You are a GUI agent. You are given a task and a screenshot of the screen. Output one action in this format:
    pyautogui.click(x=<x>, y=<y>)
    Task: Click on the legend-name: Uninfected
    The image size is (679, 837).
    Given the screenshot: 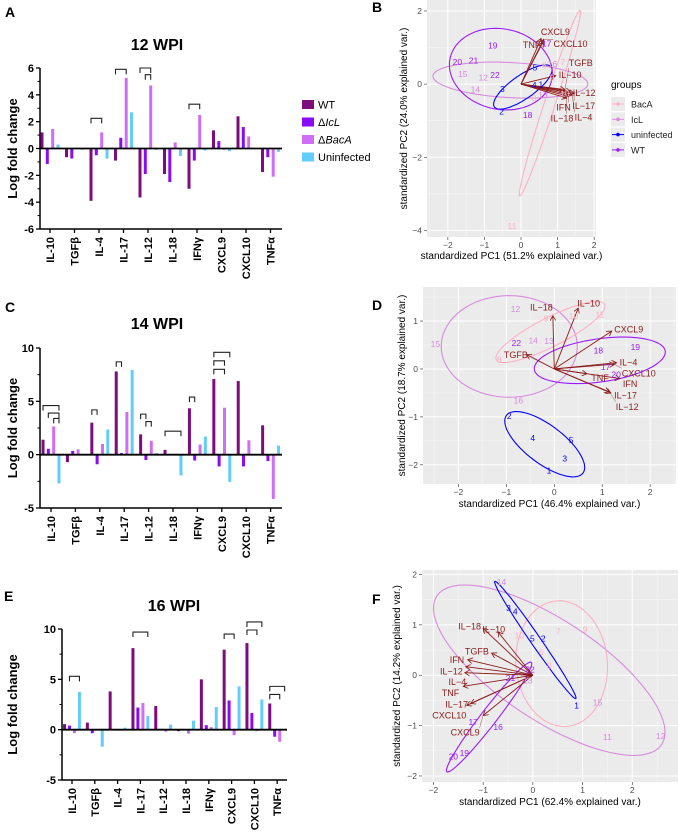 What is the action you would take?
    pyautogui.click(x=344, y=158)
    